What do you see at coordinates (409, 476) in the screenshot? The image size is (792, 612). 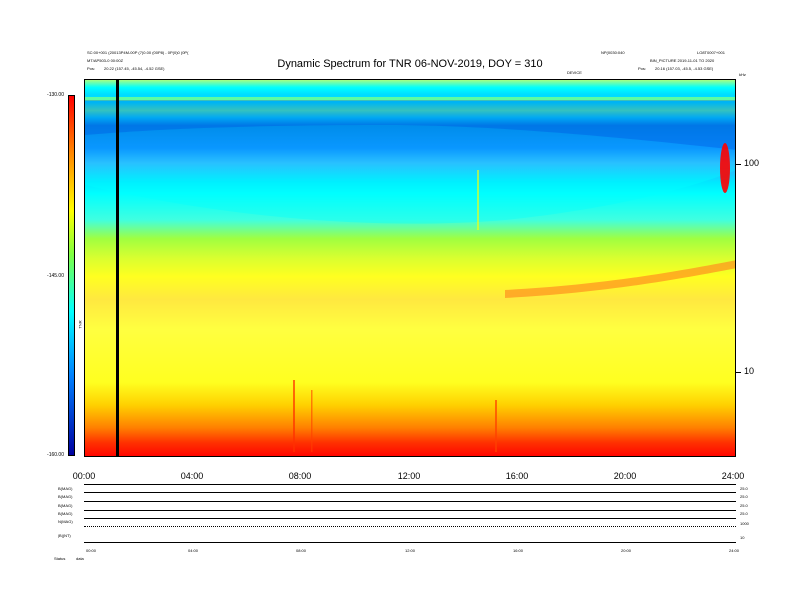 I see `x-tick-label-3: 12:00` at bounding box center [409, 476].